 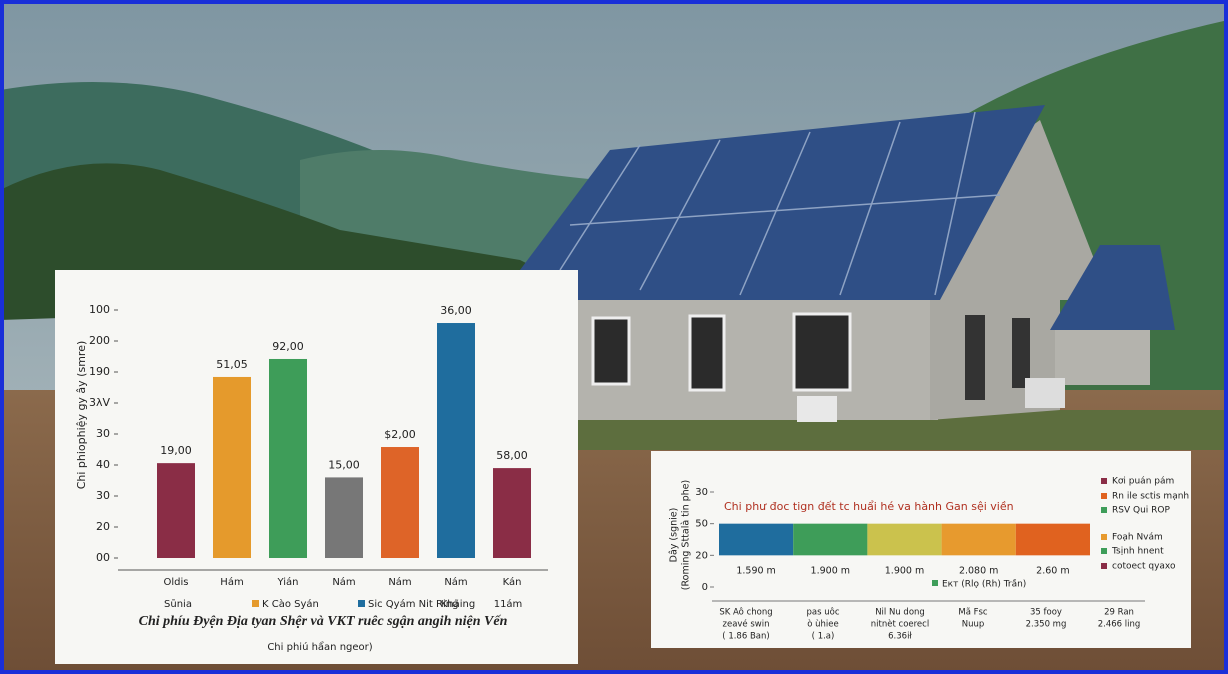 I want to click on legend-entry: Sūnia, so click(x=178, y=604).